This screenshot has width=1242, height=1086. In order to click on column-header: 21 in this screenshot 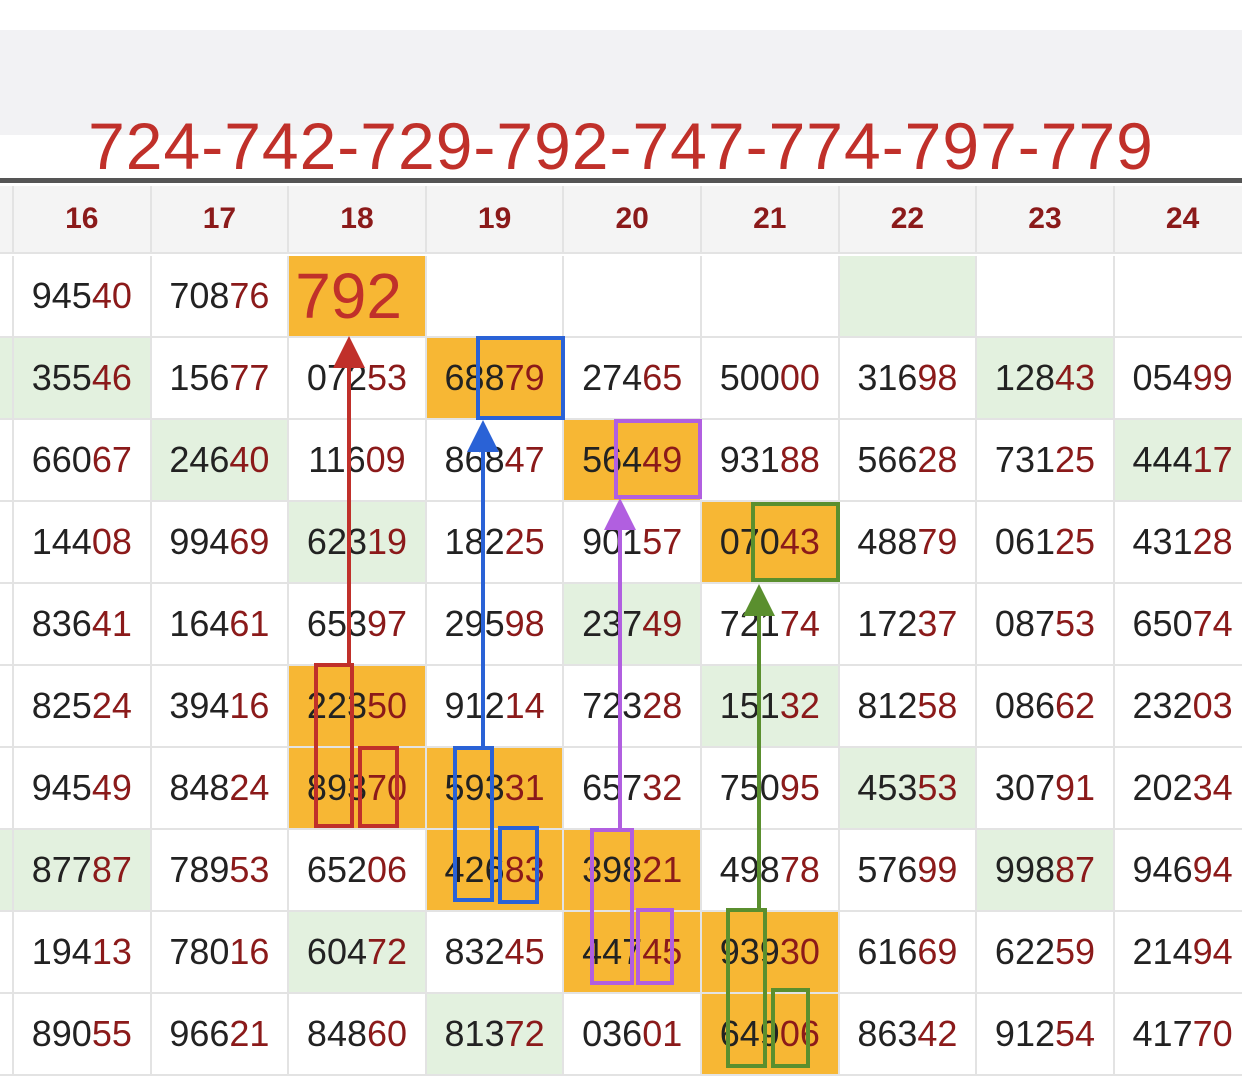, I will do `click(771, 220)`.